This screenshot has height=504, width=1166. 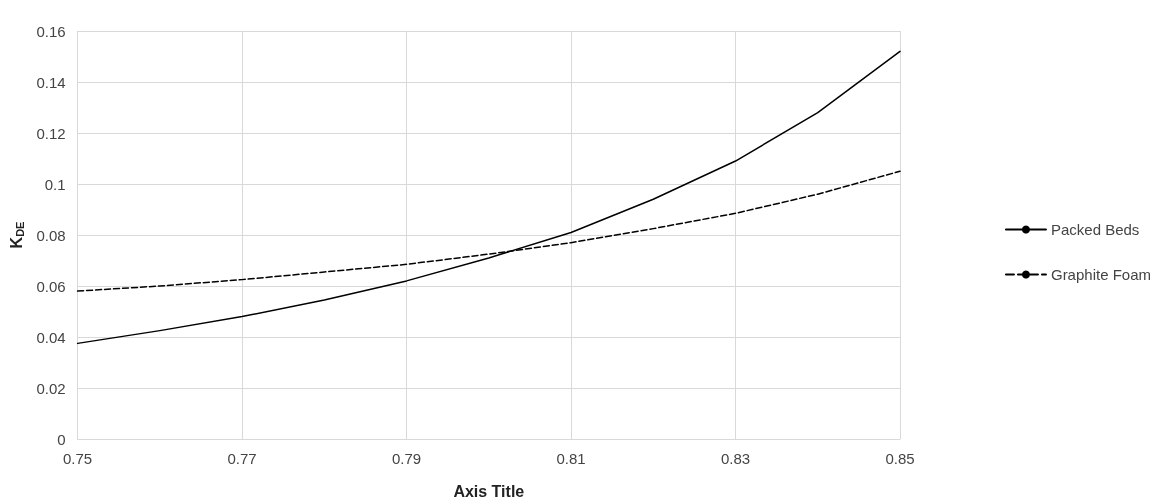 What do you see at coordinates (61, 439) in the screenshot?
I see `y-tick-label: 0` at bounding box center [61, 439].